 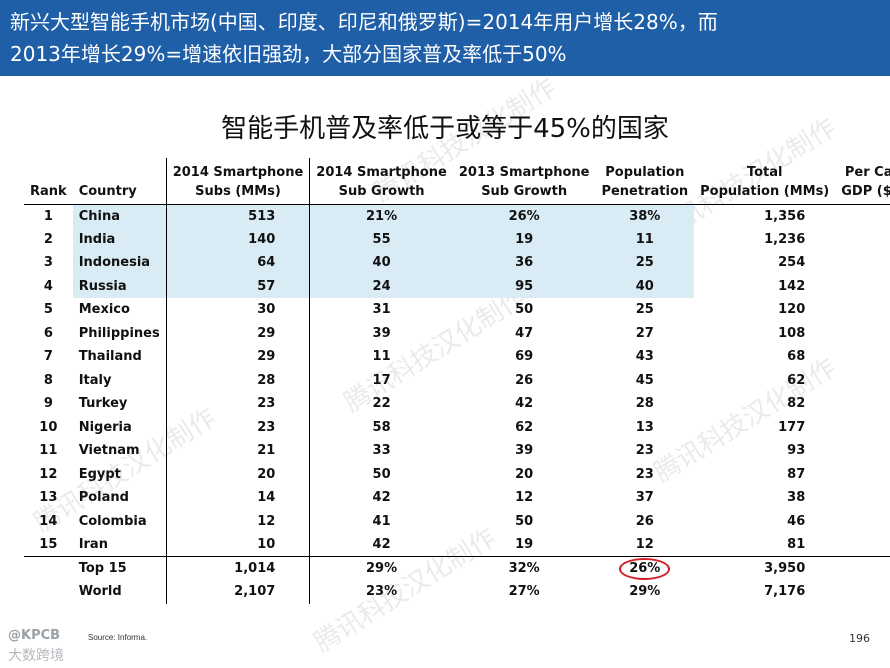 What do you see at coordinates (104, 310) in the screenshot?
I see `table-cell: Mexico` at bounding box center [104, 310].